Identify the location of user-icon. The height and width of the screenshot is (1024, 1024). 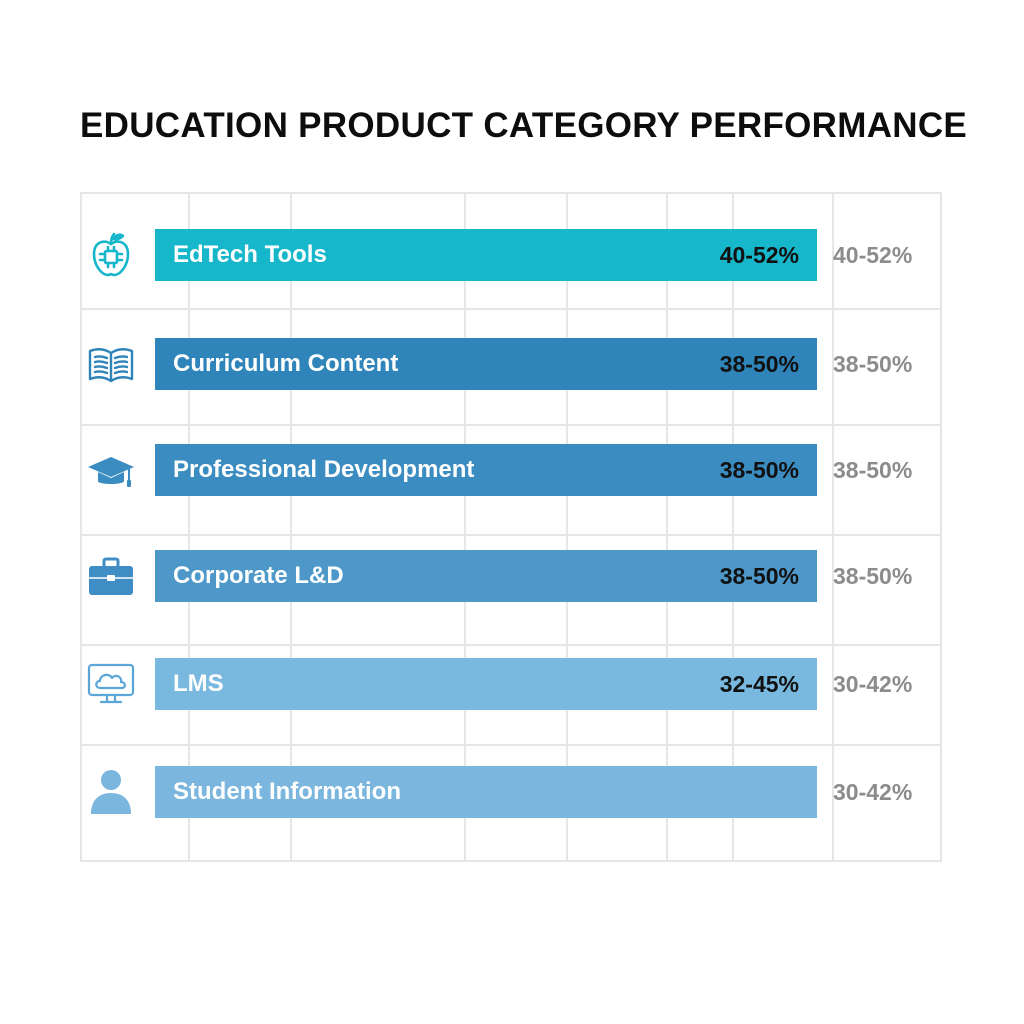
(111, 791).